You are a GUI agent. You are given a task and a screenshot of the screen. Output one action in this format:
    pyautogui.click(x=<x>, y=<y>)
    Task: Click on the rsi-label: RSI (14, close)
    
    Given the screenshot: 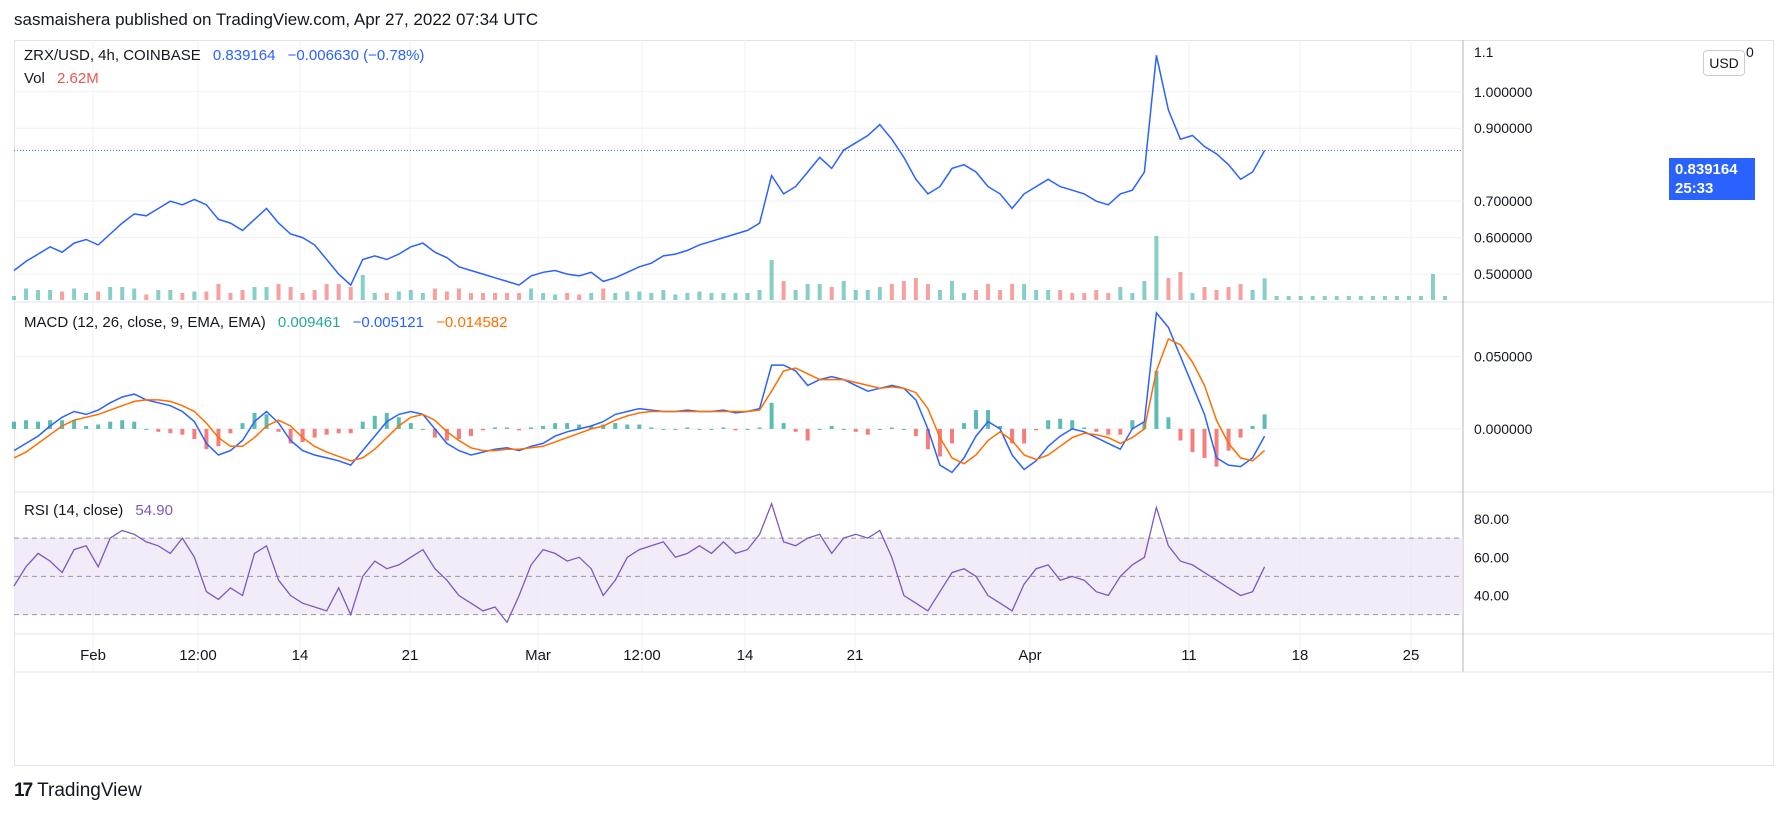 What is the action you would take?
    pyautogui.click(x=74, y=510)
    